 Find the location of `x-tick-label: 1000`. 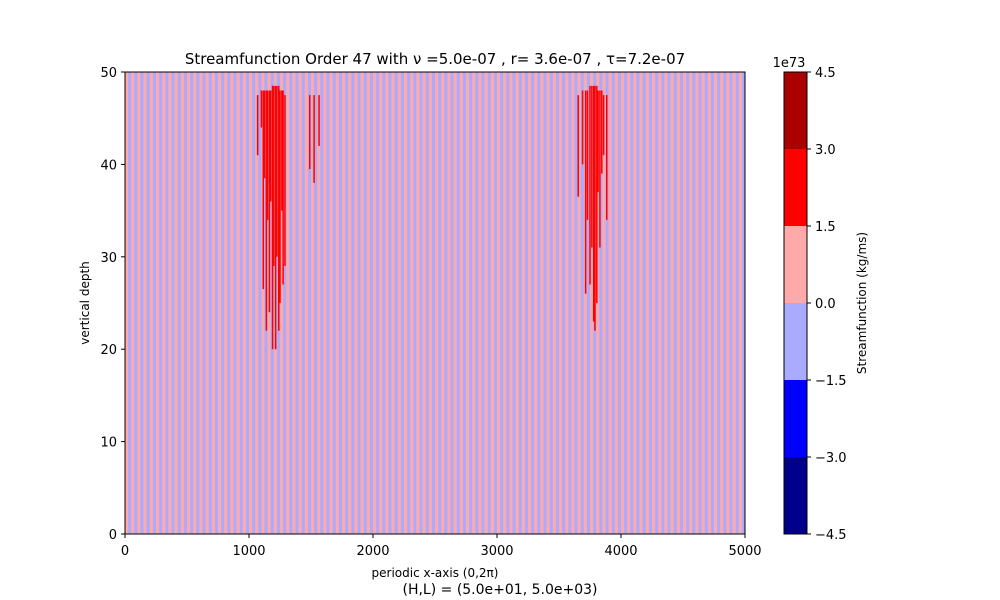

x-tick-label: 1000 is located at coordinates (248, 551).